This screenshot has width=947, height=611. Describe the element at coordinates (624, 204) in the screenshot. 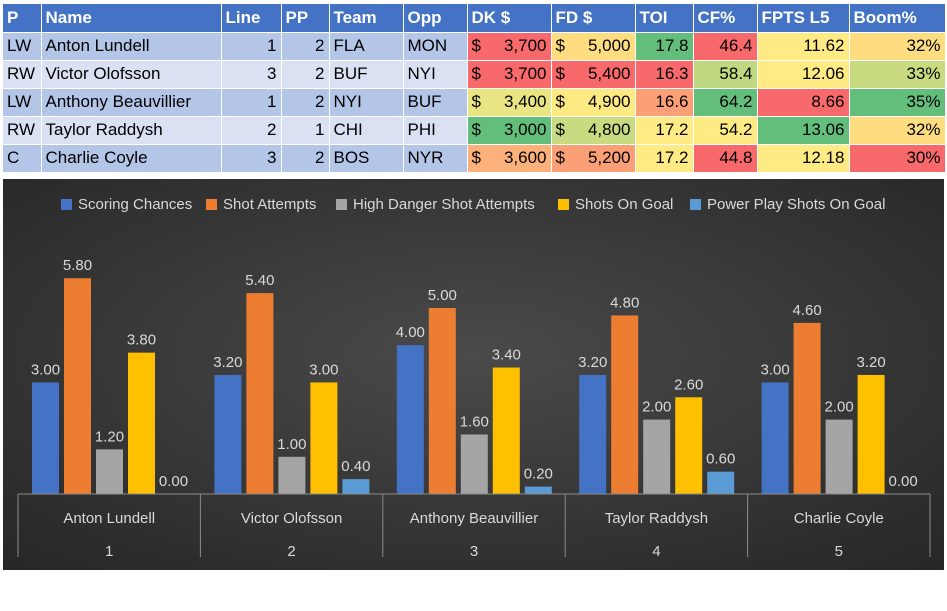

I see `legend-label-shots-on-goal: Shots On Goal` at that location.